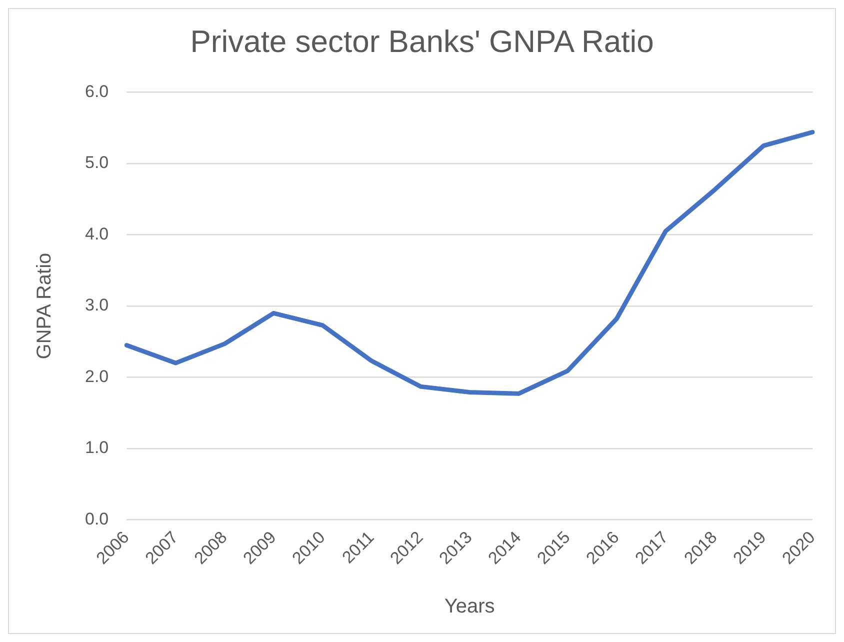  Describe the element at coordinates (96, 305) in the screenshot. I see `y-tick-label: 3.0` at that location.